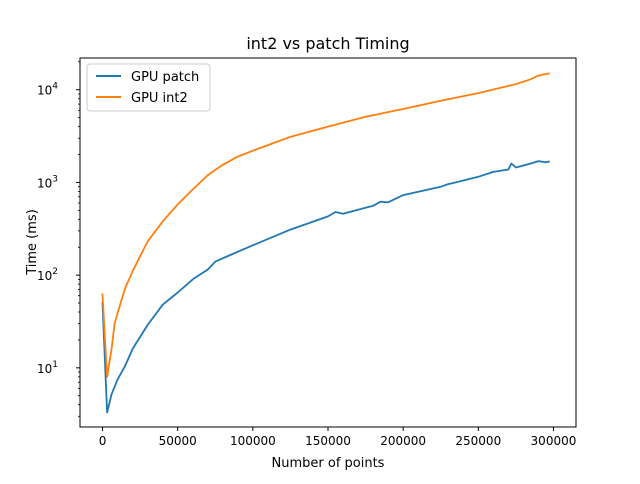 Image resolution: width=640 pixels, height=484 pixels. I want to click on y-tick-label: 10⁴, so click(47, 90).